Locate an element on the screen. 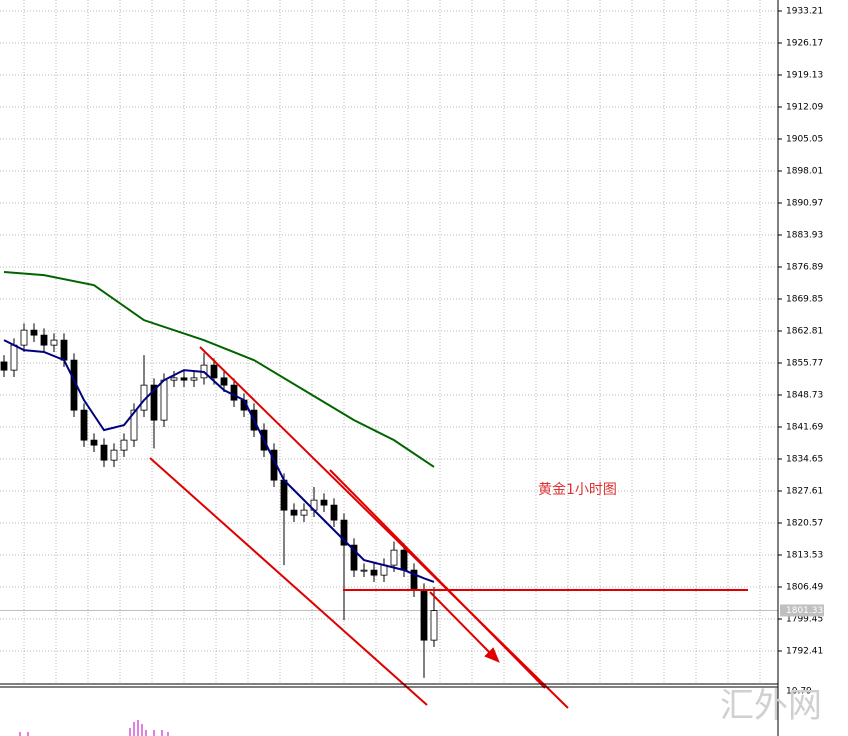 Image resolution: width=848 pixels, height=736 pixels. y-tick-label: 1890.97 is located at coordinates (804, 204).